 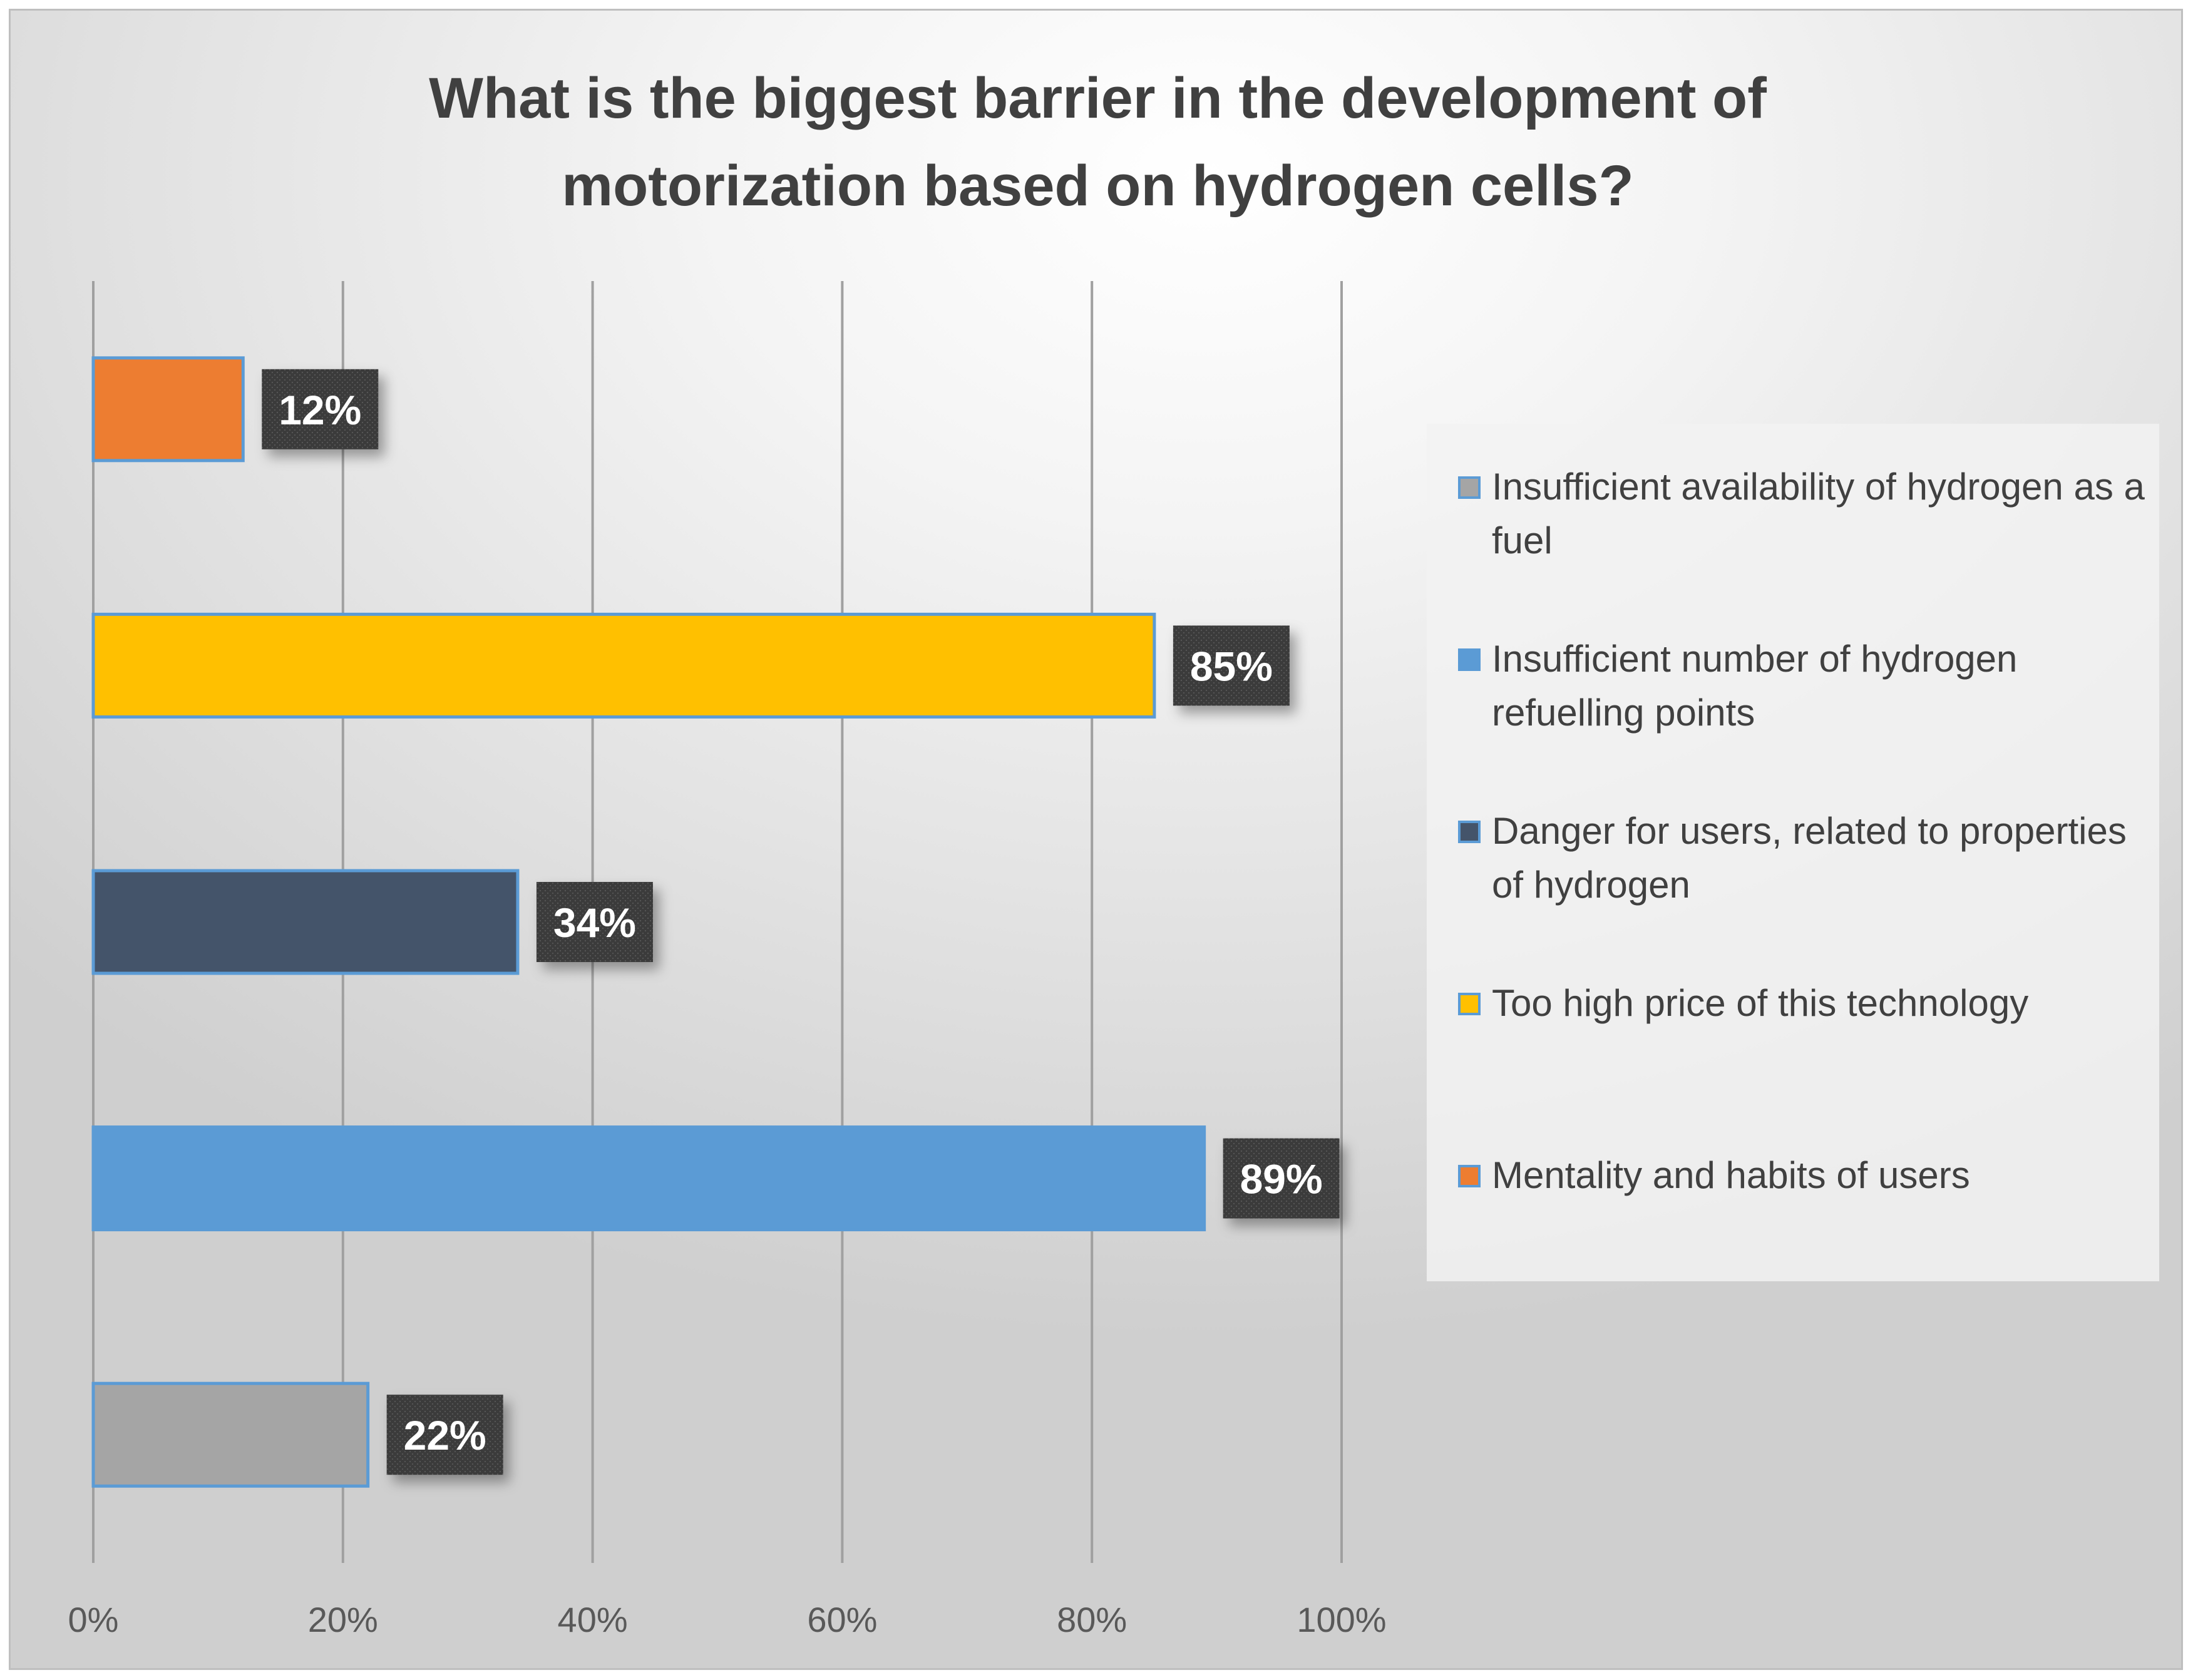 What do you see at coordinates (343, 1619) in the screenshot?
I see `x-tick-label: 20%` at bounding box center [343, 1619].